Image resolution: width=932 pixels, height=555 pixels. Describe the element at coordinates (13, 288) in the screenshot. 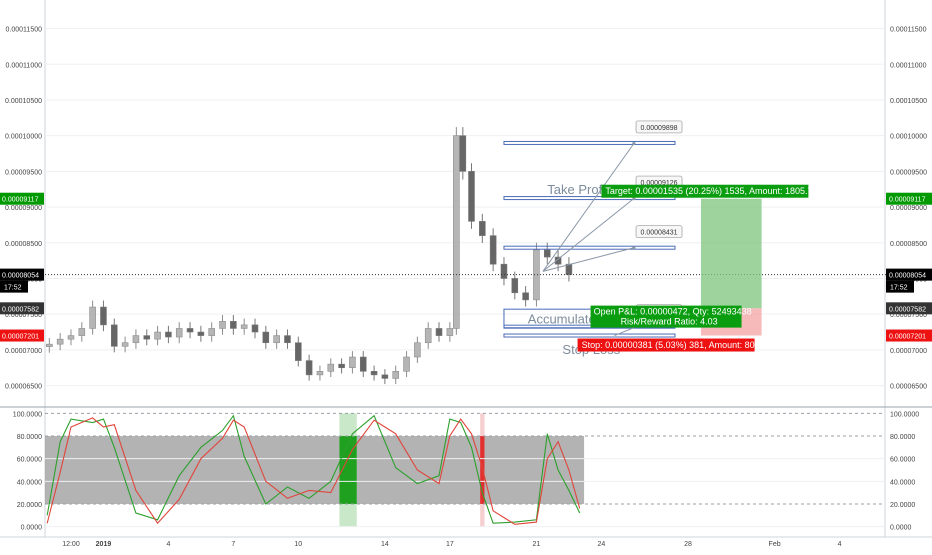

I see `left-time-badge-text: 17:52` at that location.